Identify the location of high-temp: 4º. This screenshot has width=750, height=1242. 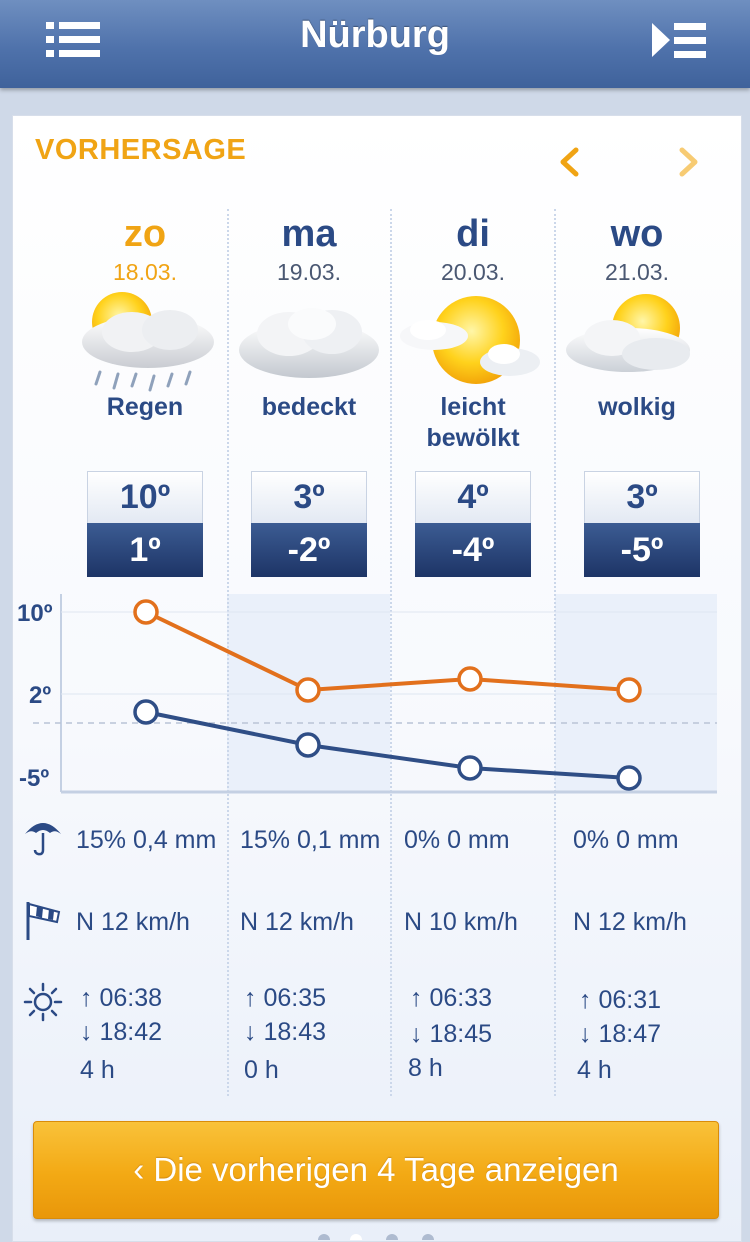
(473, 497).